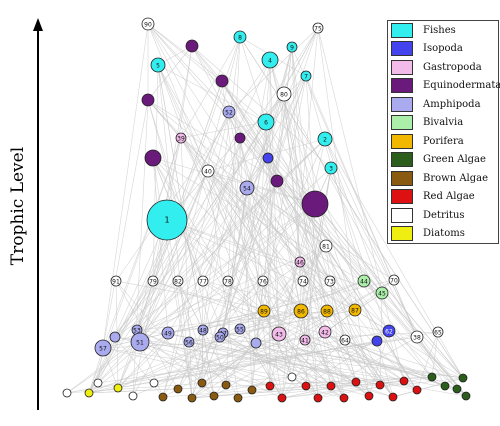 Image resolution: width=500 pixels, height=426 pixels. I want to click on legend-item: Bivalvia, so click(443, 123).